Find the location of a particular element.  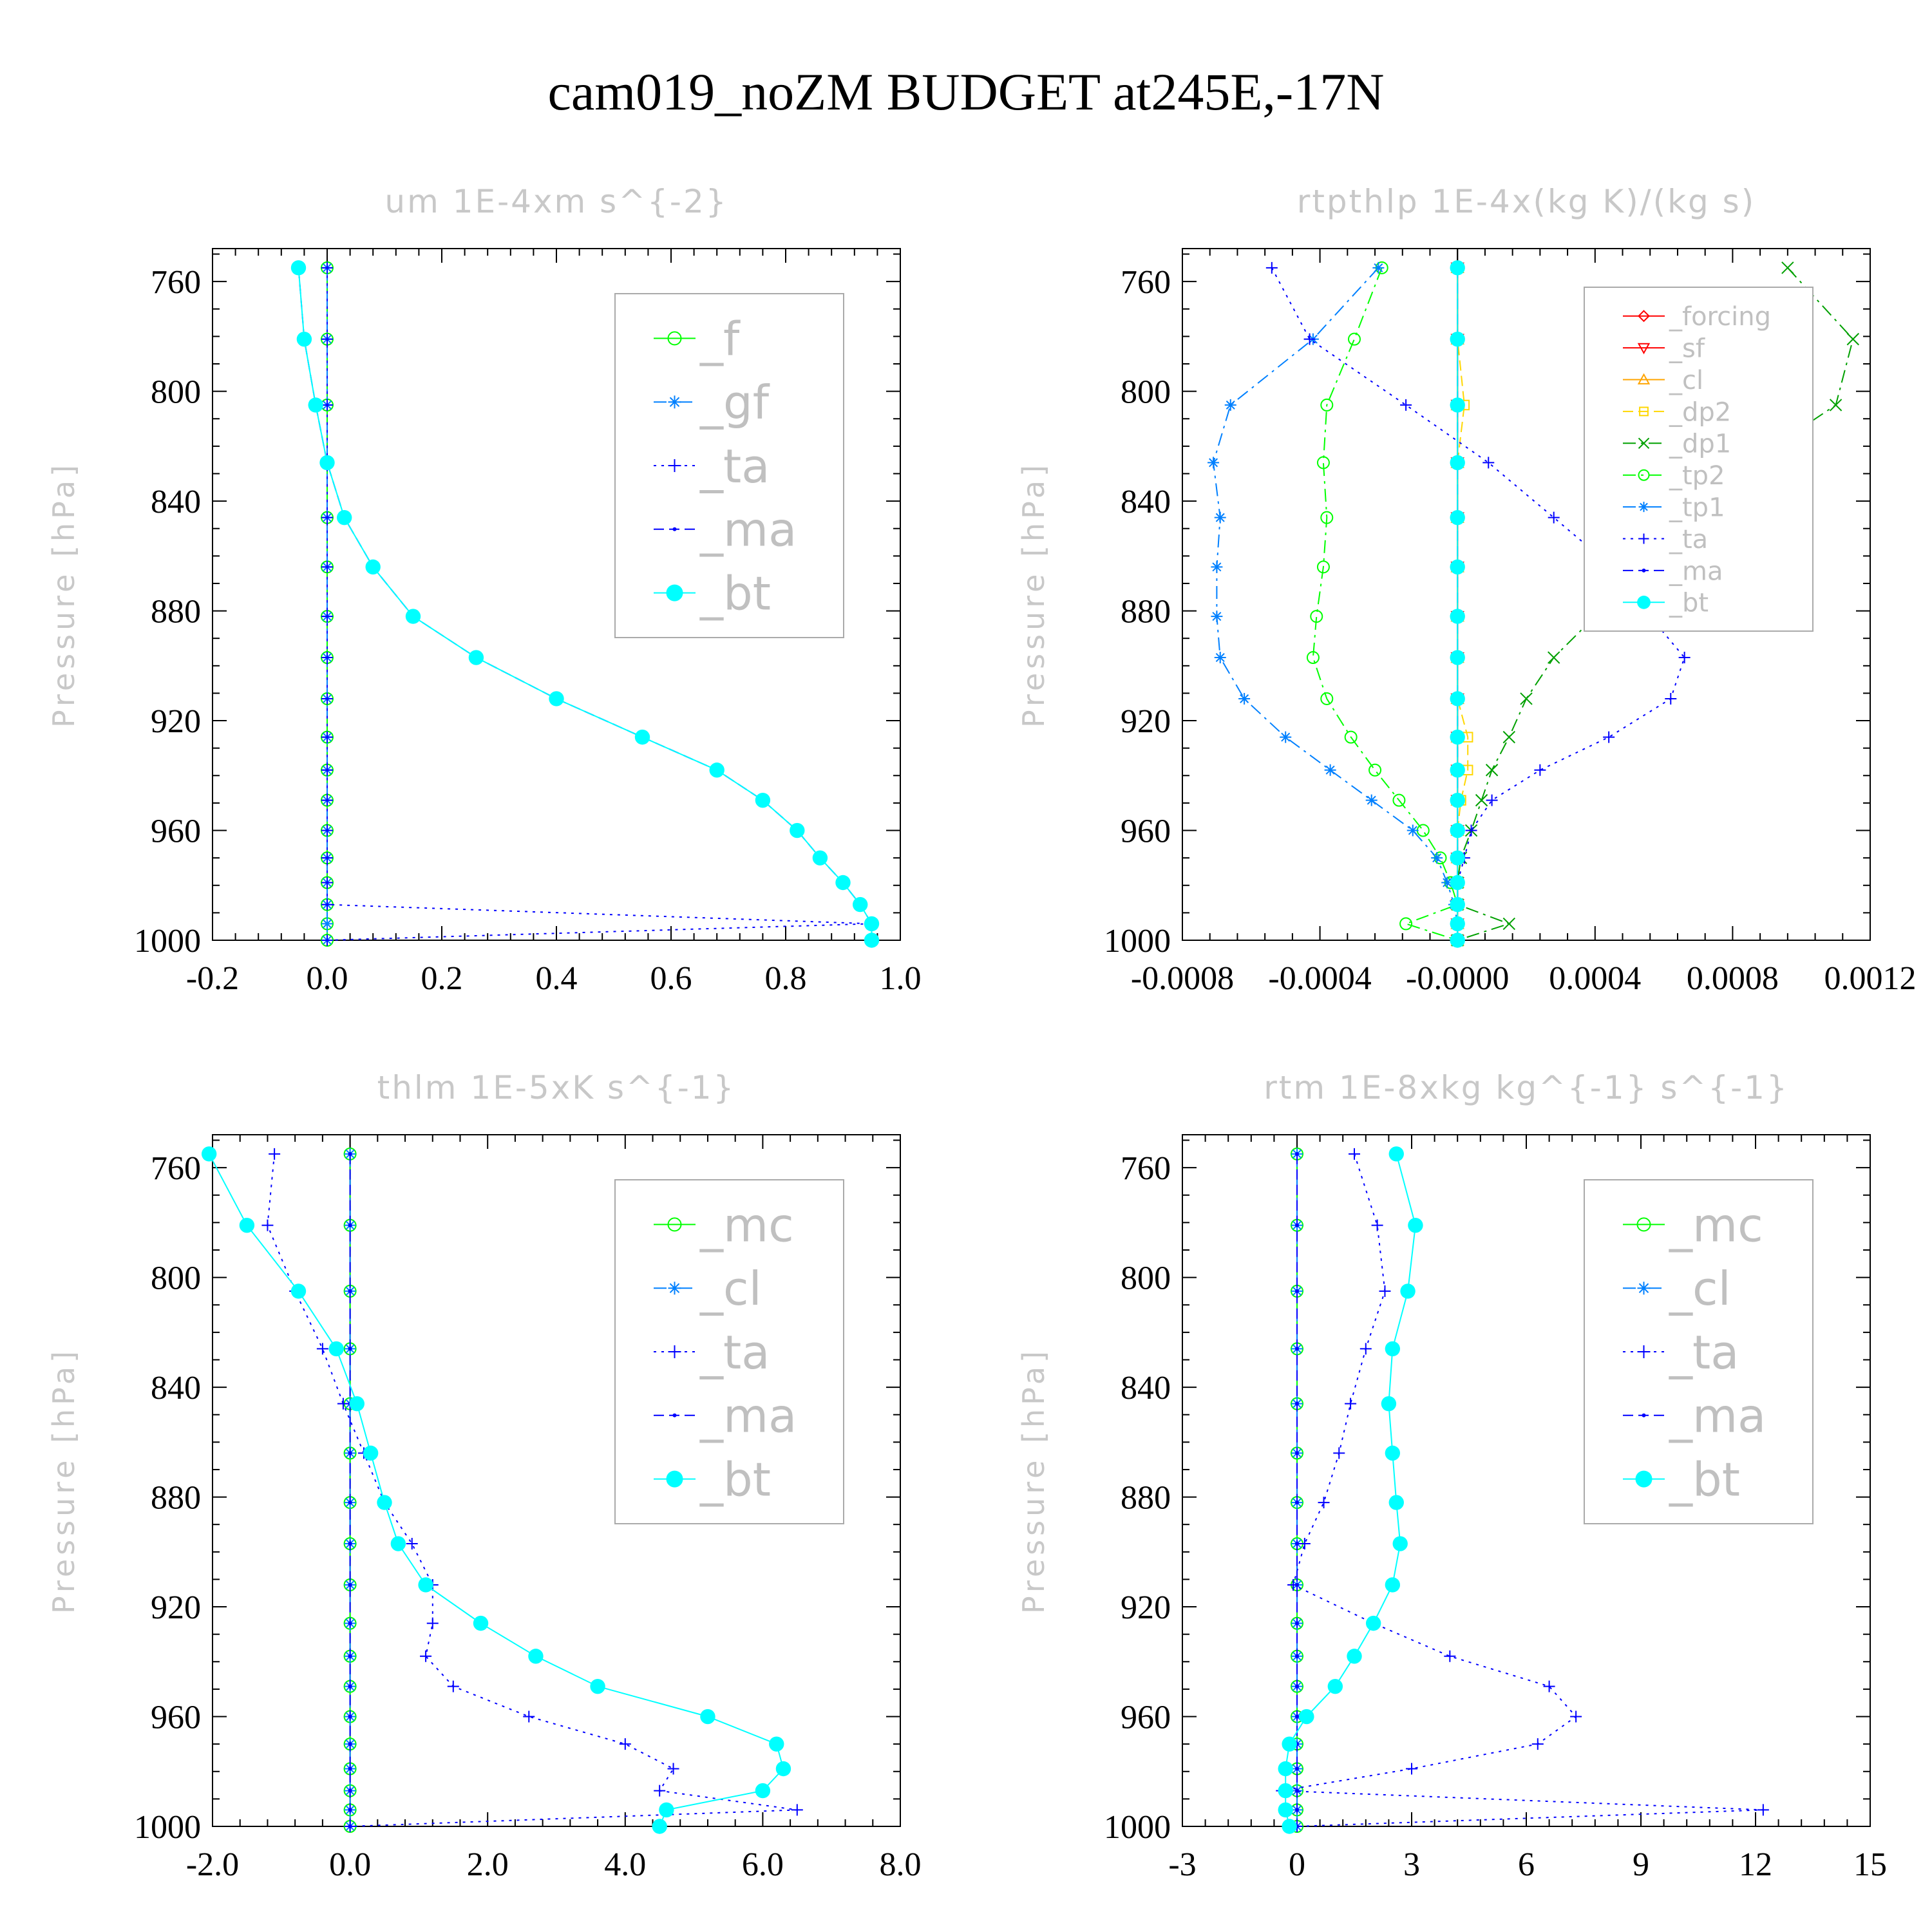

series-line is located at coordinates (532, 1490).